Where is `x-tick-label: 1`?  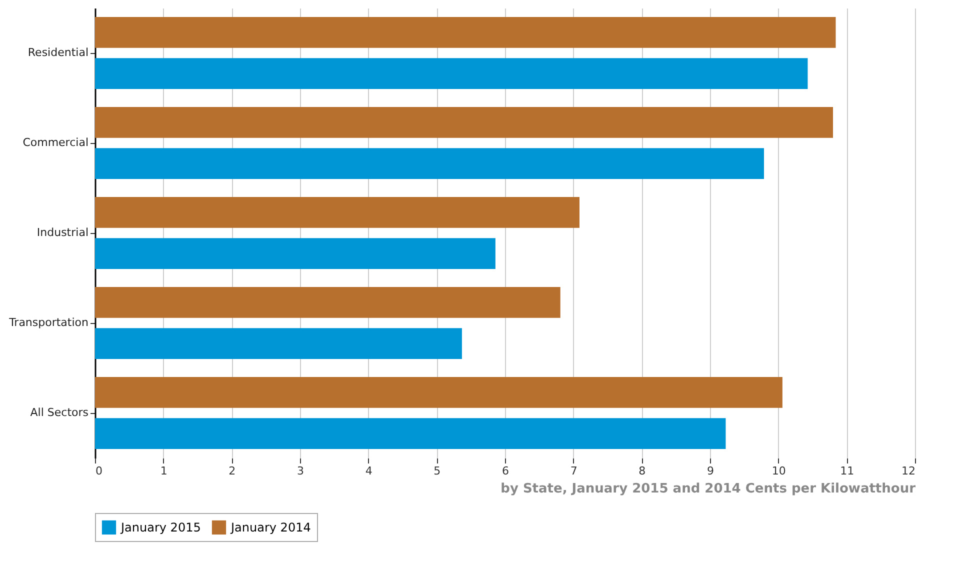
x-tick-label: 1 is located at coordinates (164, 471).